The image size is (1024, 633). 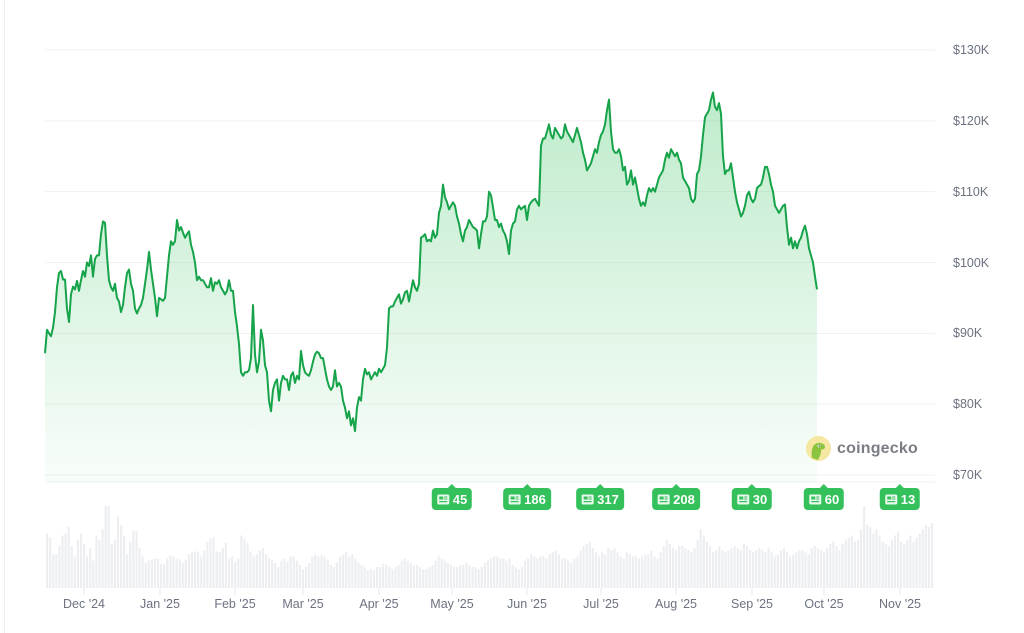 What do you see at coordinates (492, 591) in the screenshot?
I see `x-tick-marks` at bounding box center [492, 591].